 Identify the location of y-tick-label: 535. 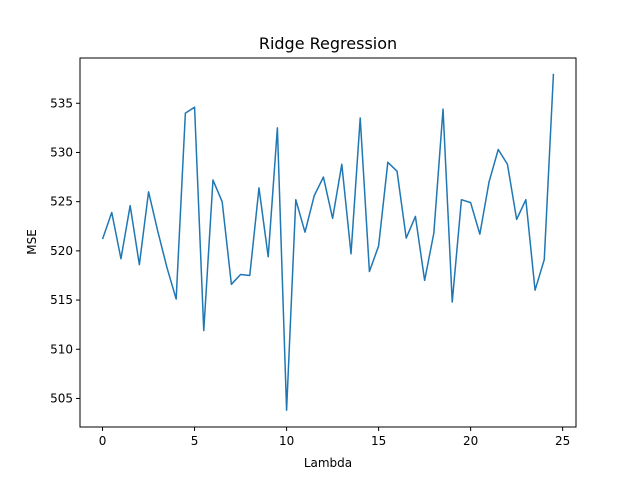
(61, 103).